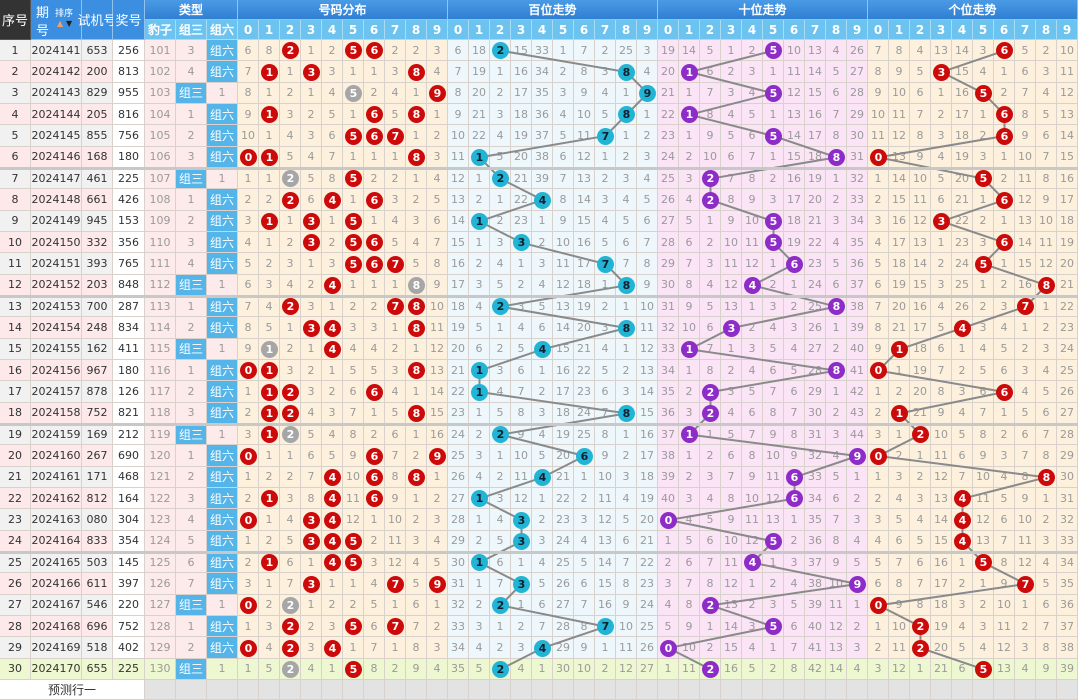 The height and width of the screenshot is (700, 1078). Describe the element at coordinates (332, 477) in the screenshot. I see `dist-ball: 4` at that location.